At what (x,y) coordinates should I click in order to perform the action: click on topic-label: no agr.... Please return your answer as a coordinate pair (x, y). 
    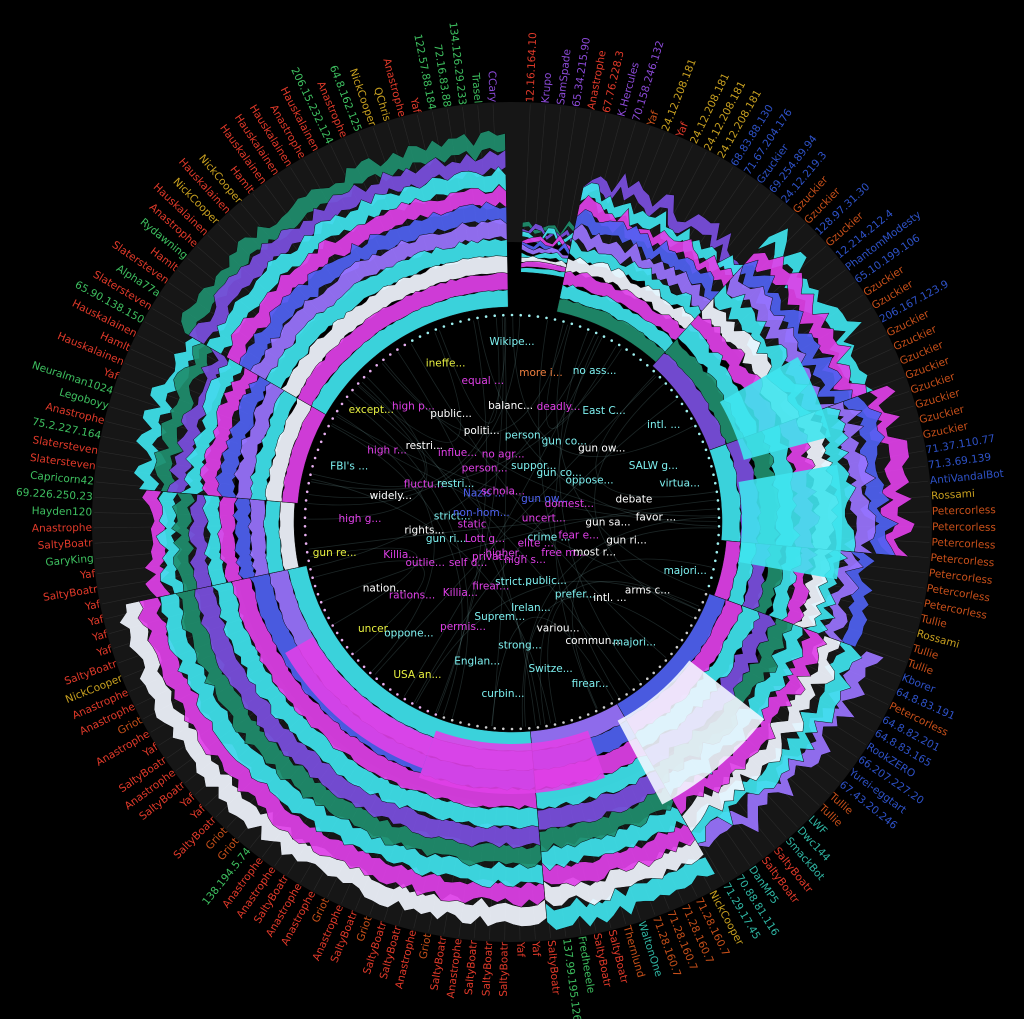
    Looking at the image, I should click on (503, 455).